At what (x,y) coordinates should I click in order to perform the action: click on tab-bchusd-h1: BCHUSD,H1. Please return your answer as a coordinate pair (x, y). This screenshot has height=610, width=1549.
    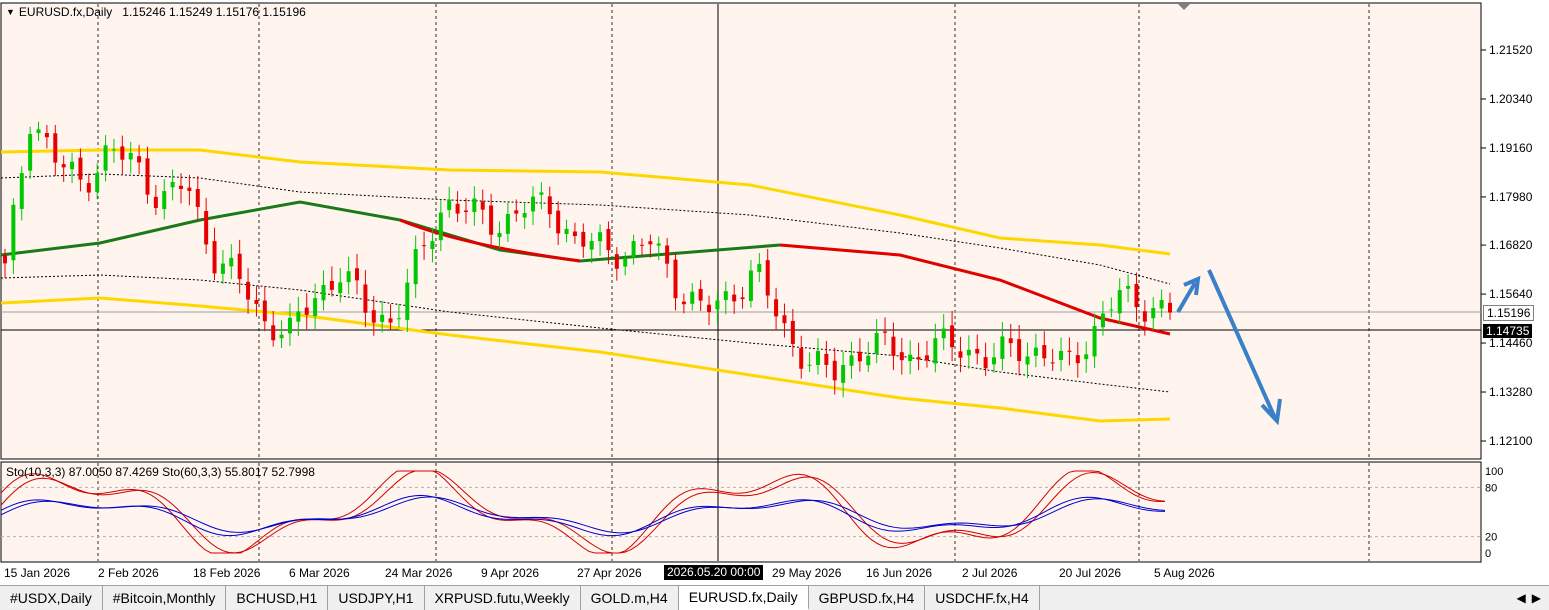
    Looking at the image, I should click on (277, 598).